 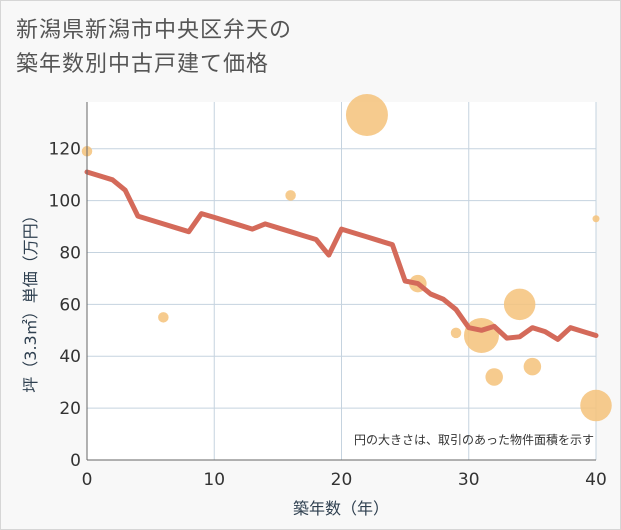 What do you see at coordinates (342, 480) in the screenshot?
I see `x-tick-label: 20` at bounding box center [342, 480].